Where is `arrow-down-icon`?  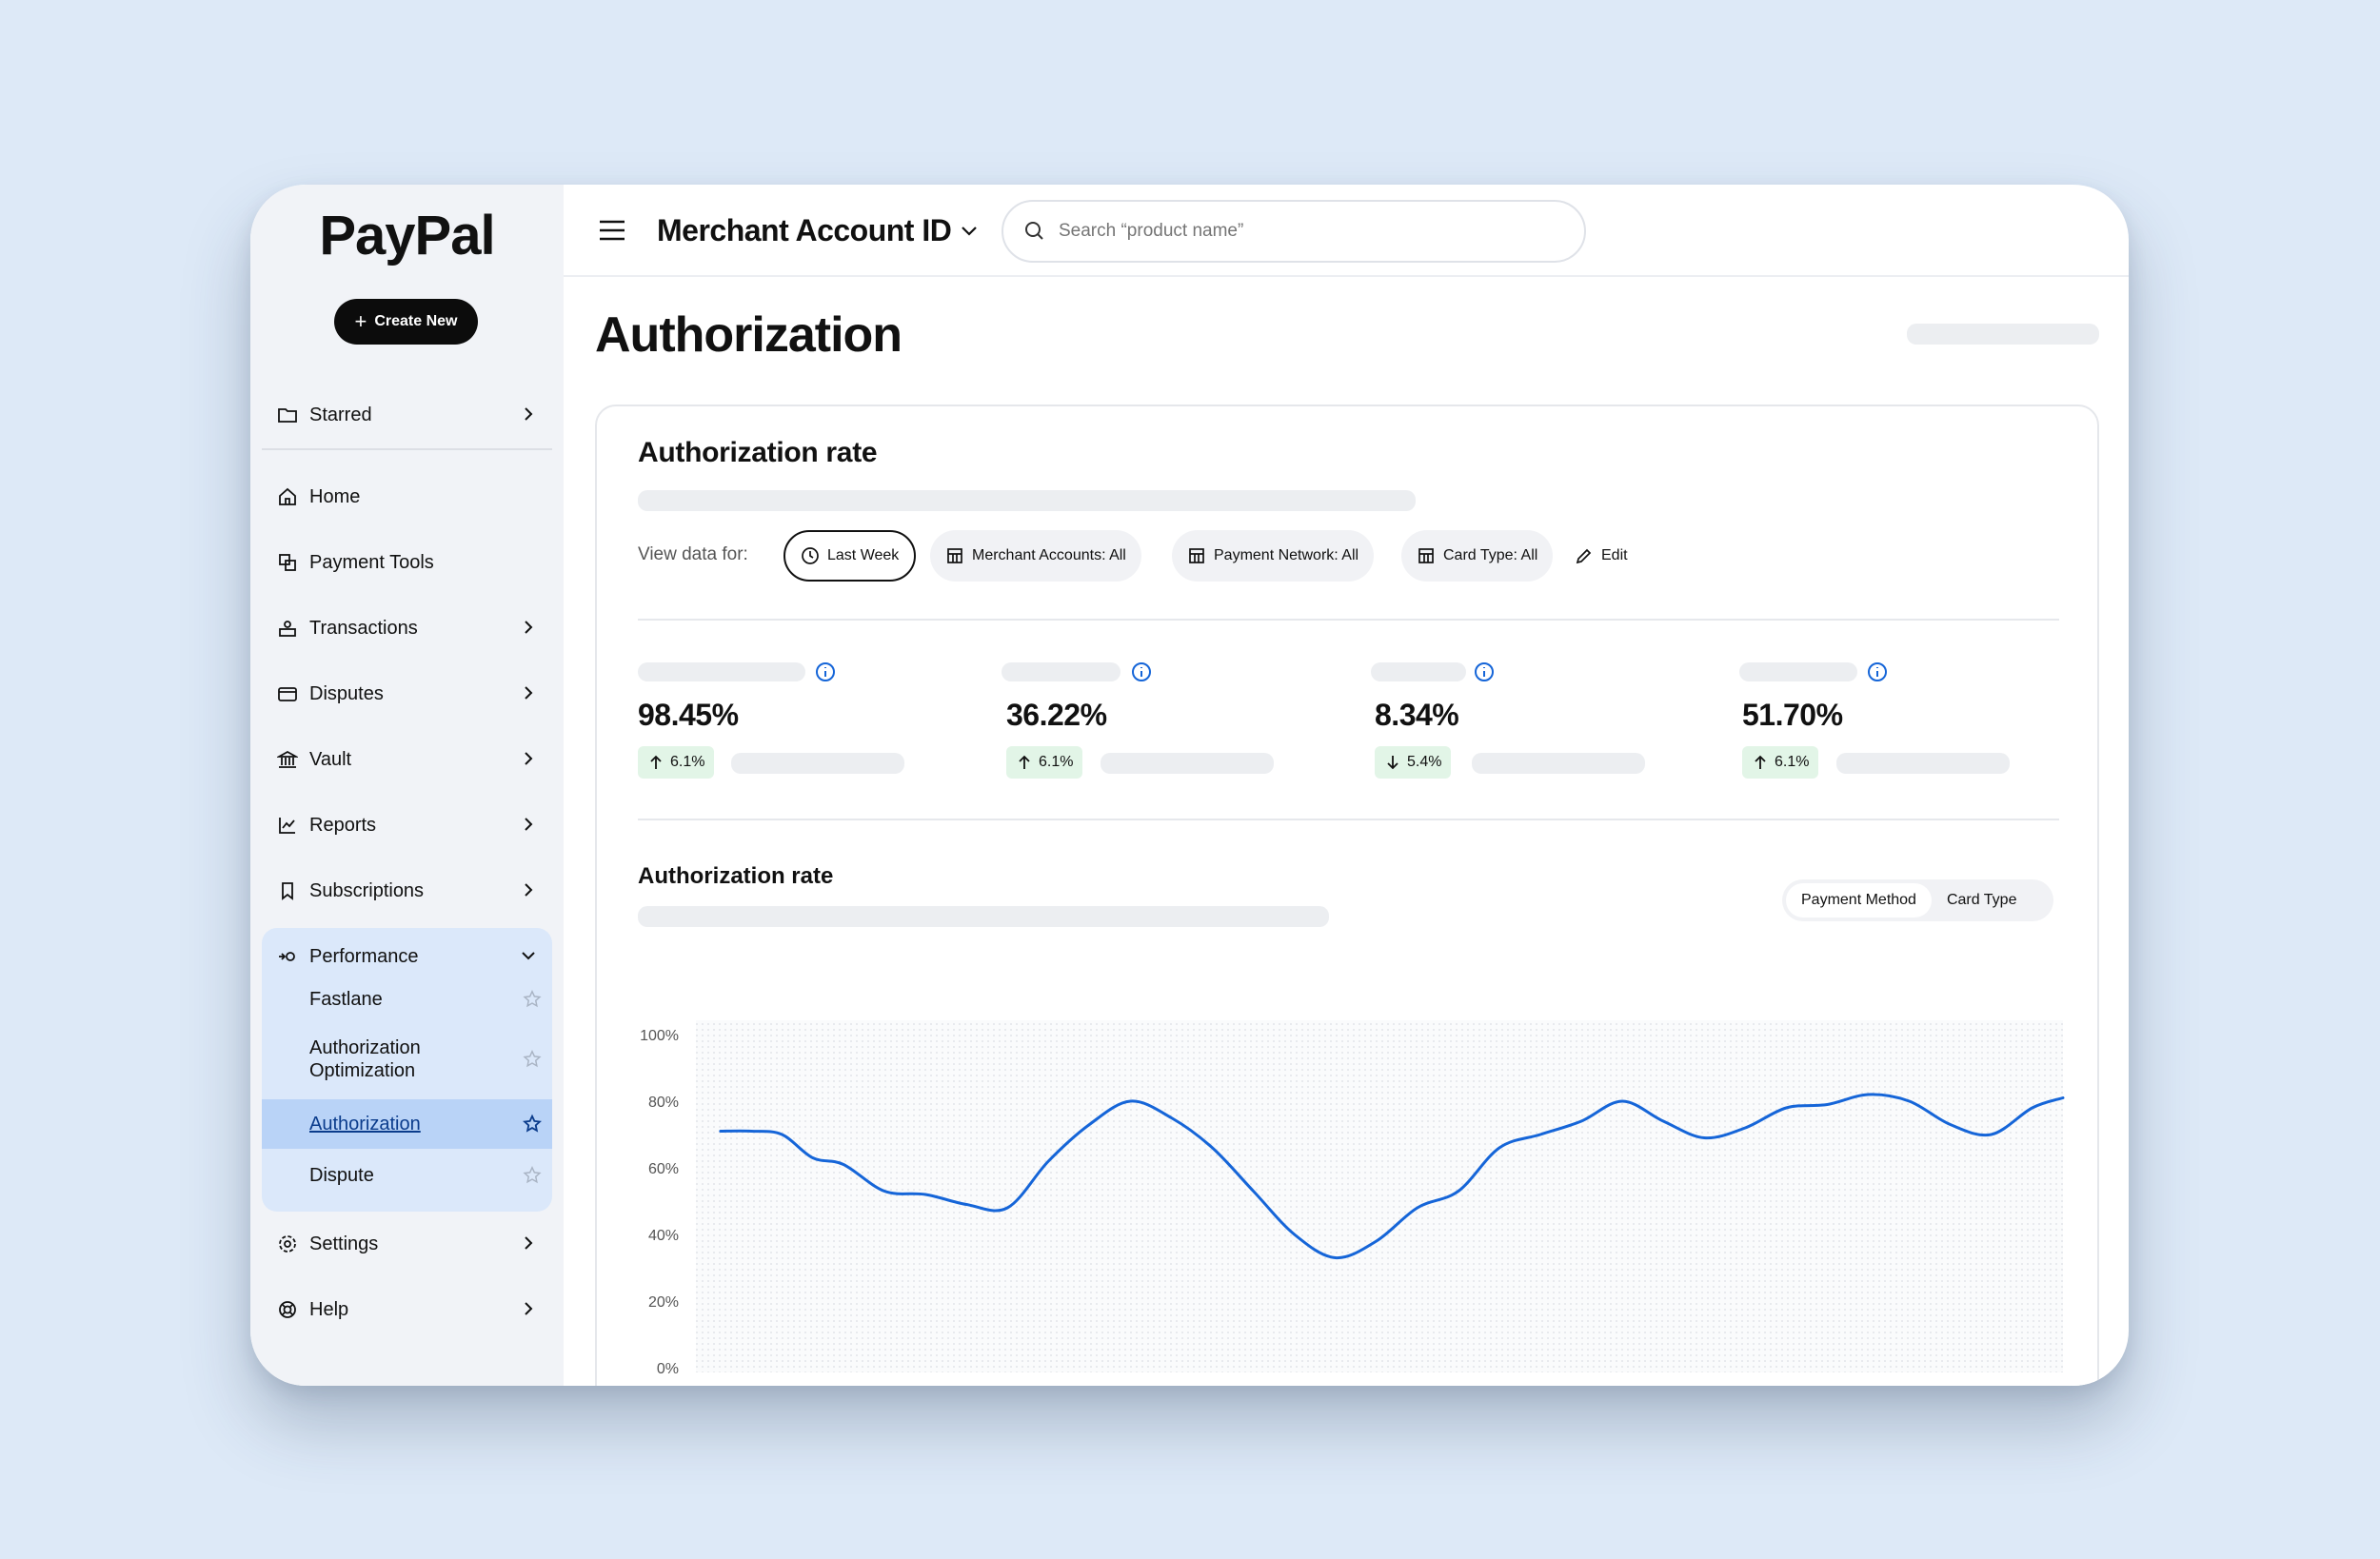 arrow-down-icon is located at coordinates (1392, 763).